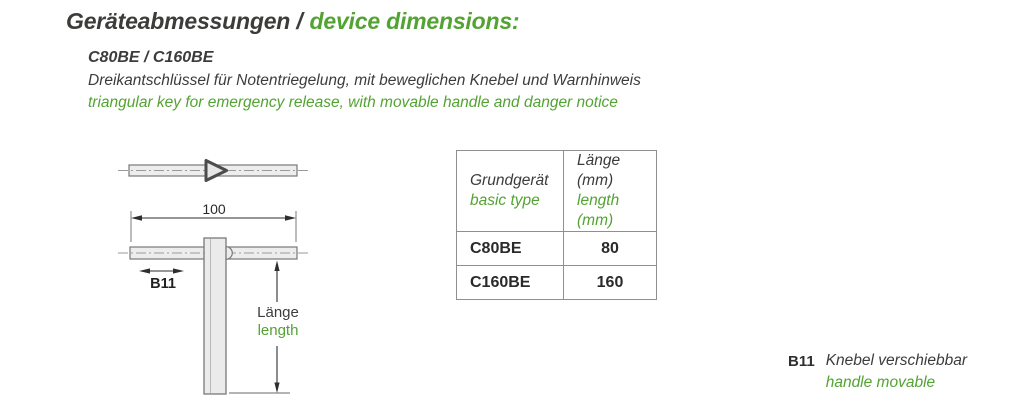 Image resolution: width=1024 pixels, height=410 pixels. I want to click on footnote-text-english: handle movable, so click(880, 382).